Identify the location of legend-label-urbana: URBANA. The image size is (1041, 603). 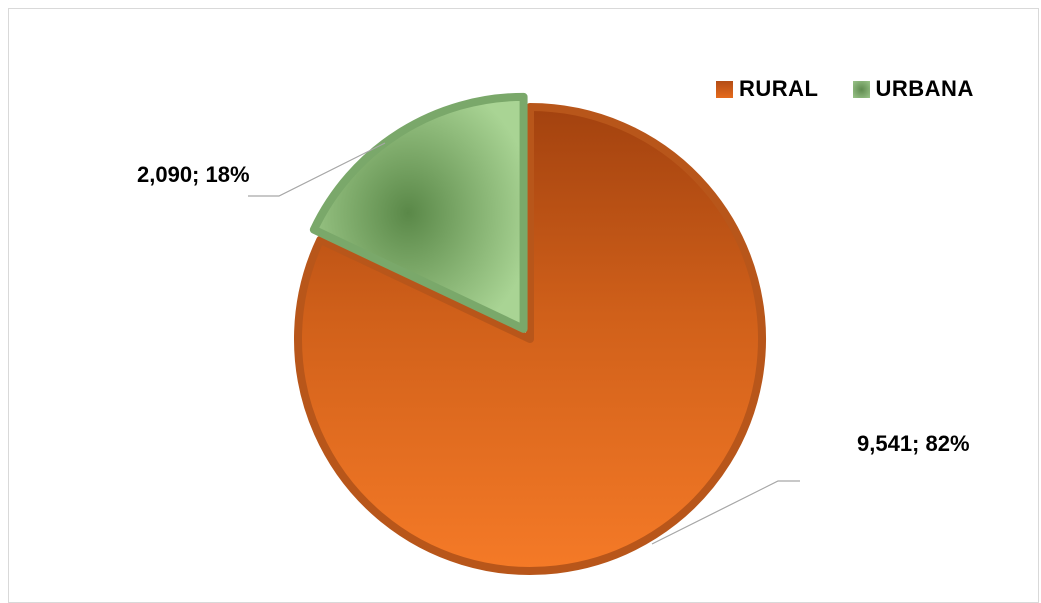
(924, 88).